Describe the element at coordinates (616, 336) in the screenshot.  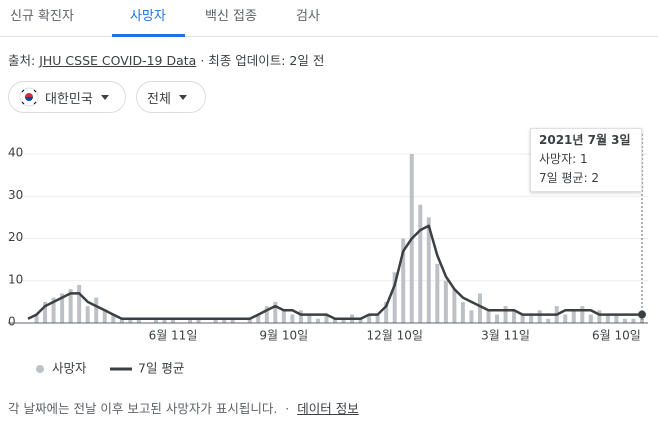
I see `x-tick-label: 6월 10일` at that location.